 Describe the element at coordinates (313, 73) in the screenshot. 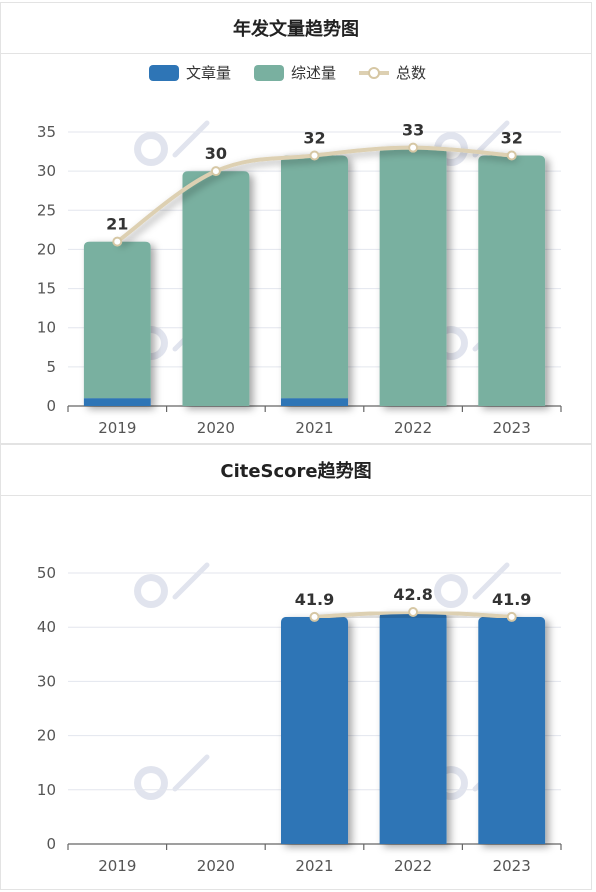

I see `legend-label: 综述量` at that location.